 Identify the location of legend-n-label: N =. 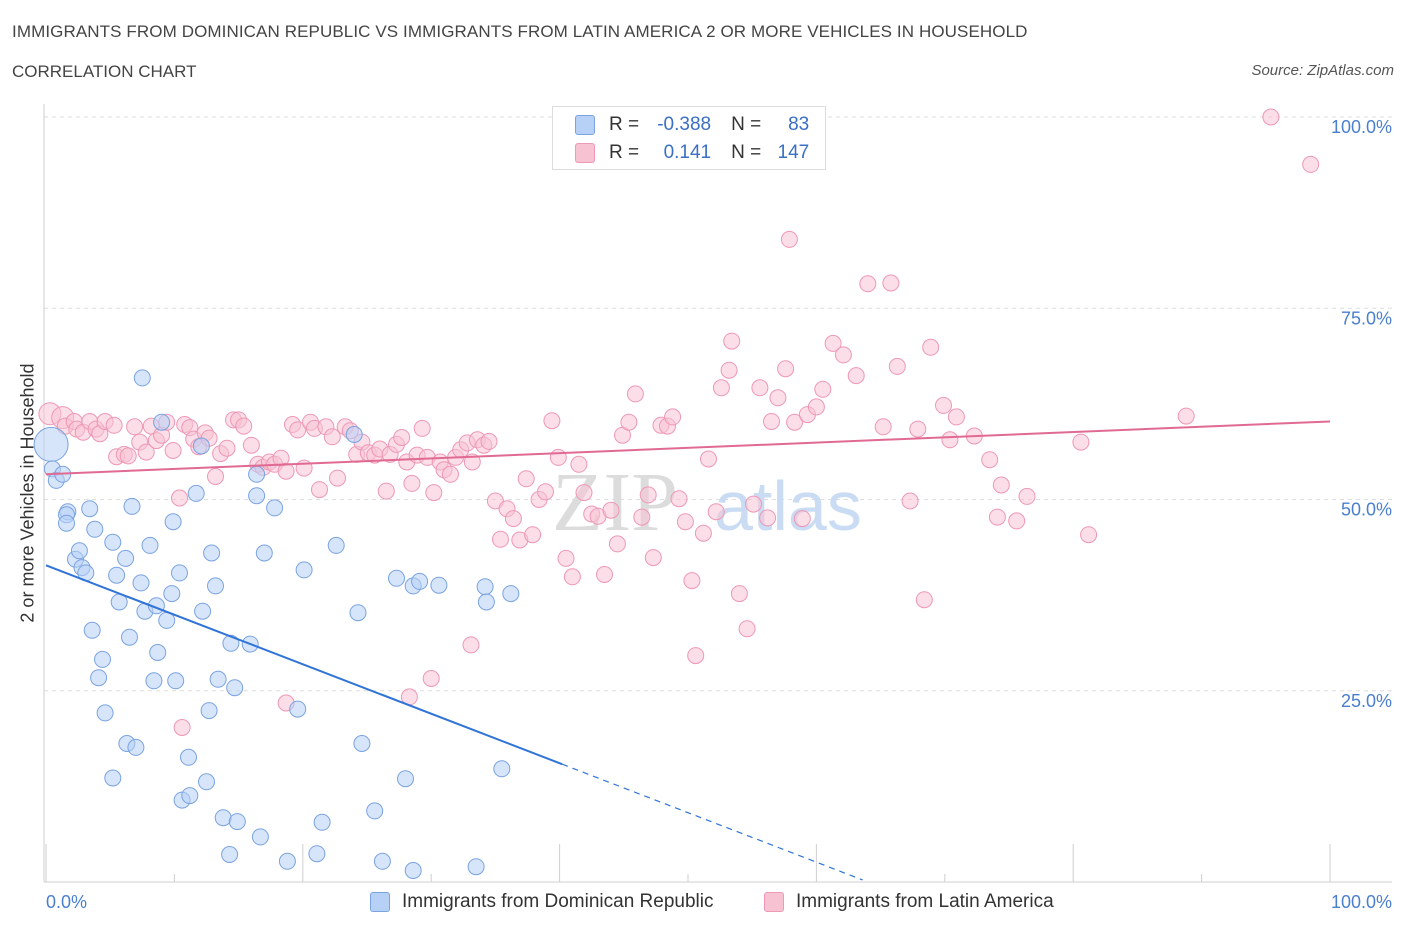
(746, 152).